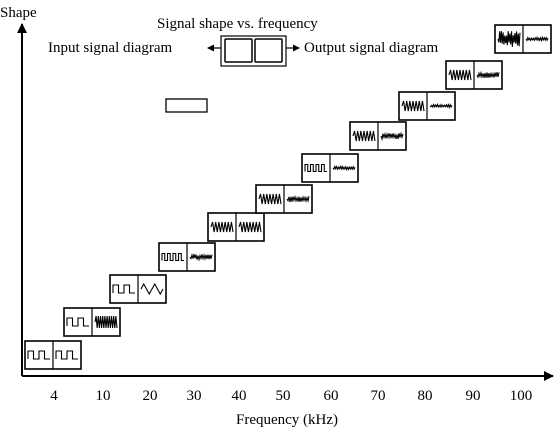  I want to click on x-tick-70: 70, so click(378, 396).